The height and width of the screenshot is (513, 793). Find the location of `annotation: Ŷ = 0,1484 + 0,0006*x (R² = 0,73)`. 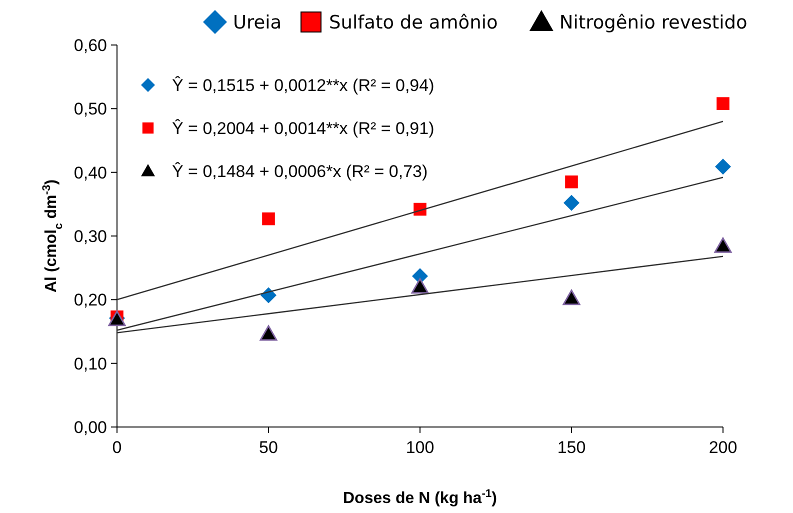

annotation: Ŷ = 0,1484 + 0,0006*x (R² = 0,73) is located at coordinates (300, 171).